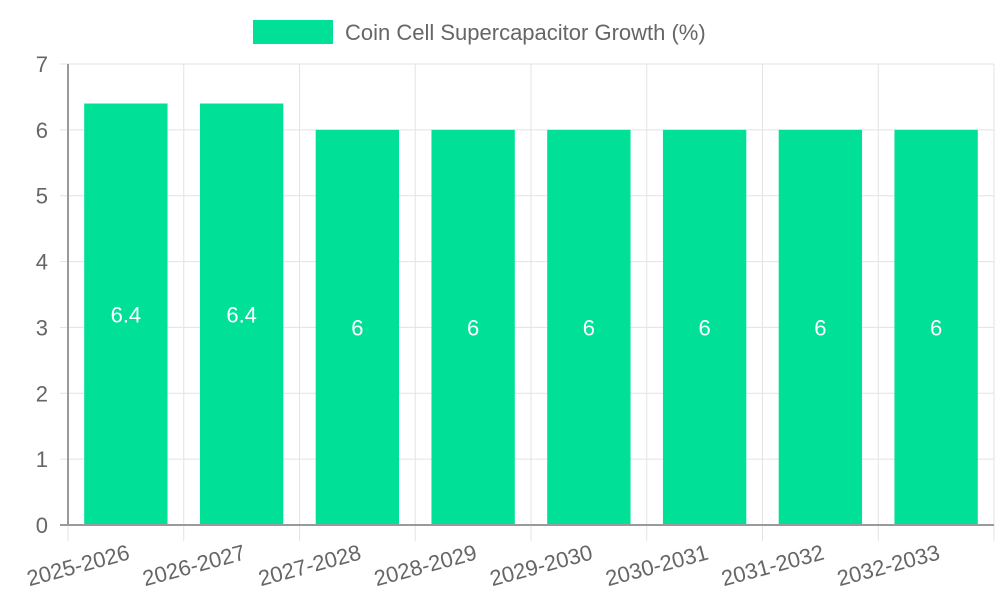 Image resolution: width=1000 pixels, height=605 pixels. What do you see at coordinates (42, 327) in the screenshot?
I see `y-tick-label: 3` at bounding box center [42, 327].